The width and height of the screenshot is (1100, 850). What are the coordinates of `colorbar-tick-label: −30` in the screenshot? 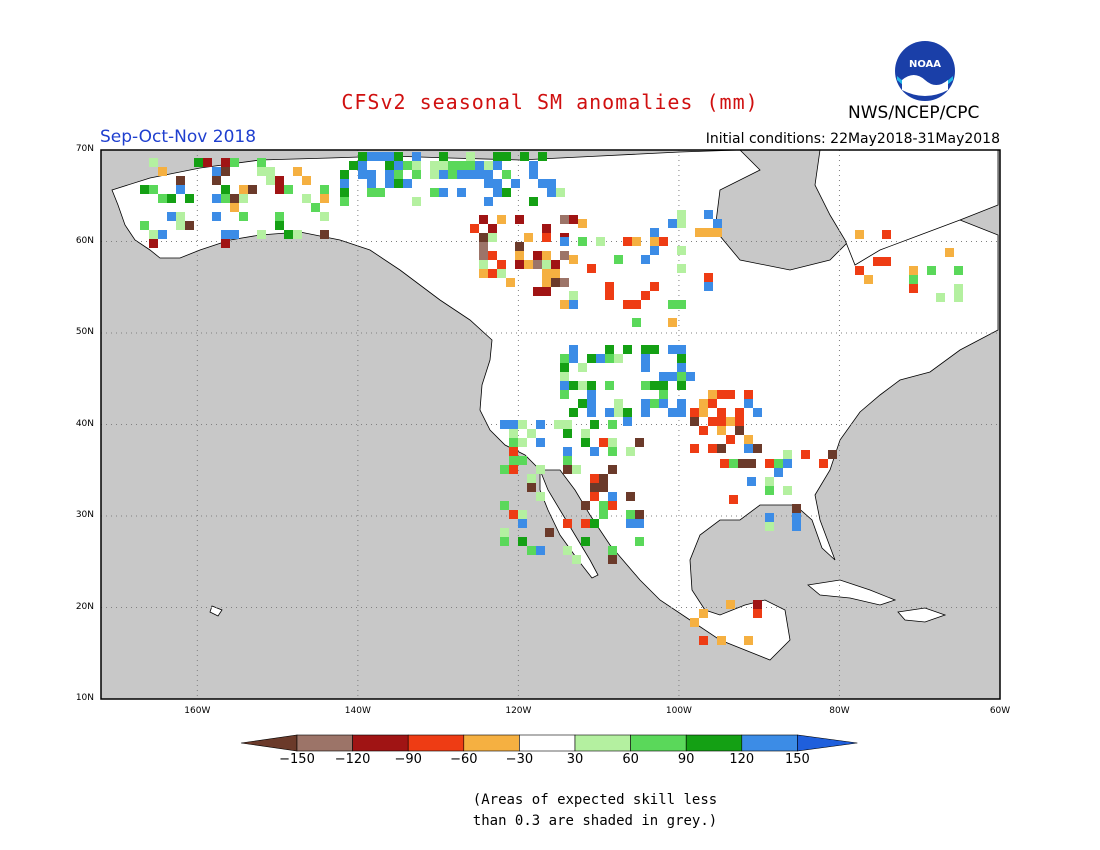 It's located at (519, 759).